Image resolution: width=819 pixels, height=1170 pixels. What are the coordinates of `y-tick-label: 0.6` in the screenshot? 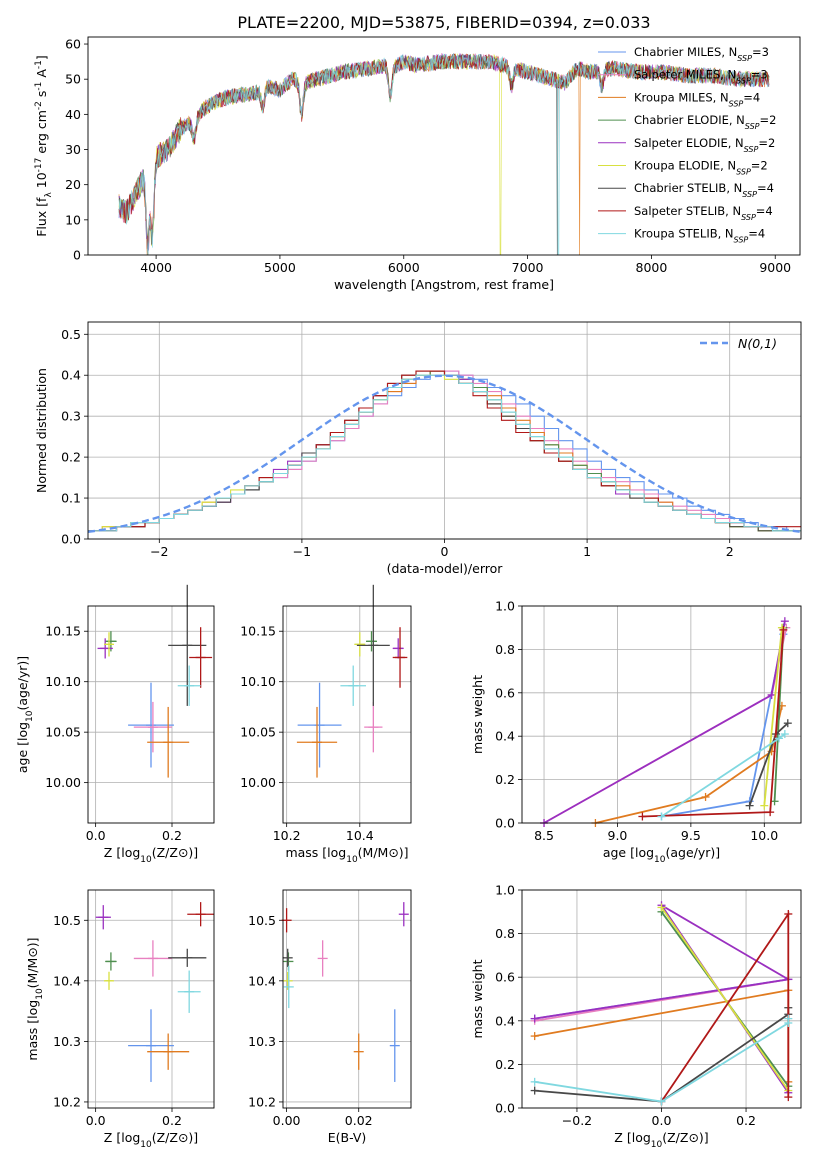 It's located at (505, 692).